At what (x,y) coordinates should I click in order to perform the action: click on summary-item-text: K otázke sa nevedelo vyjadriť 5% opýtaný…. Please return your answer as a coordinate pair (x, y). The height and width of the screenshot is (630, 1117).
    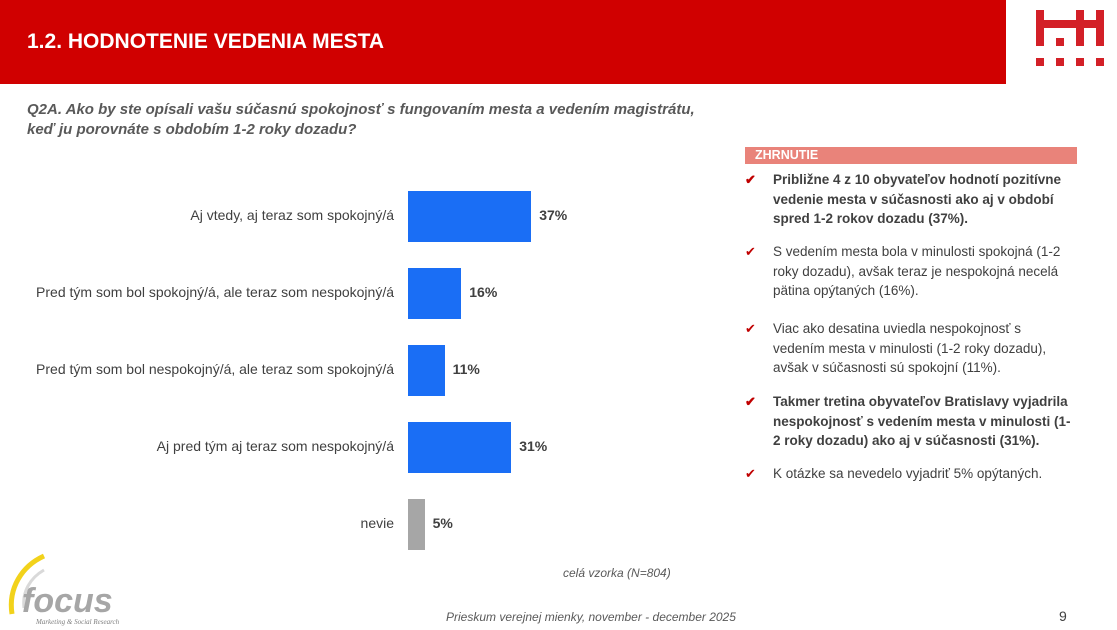
    Looking at the image, I should click on (908, 473).